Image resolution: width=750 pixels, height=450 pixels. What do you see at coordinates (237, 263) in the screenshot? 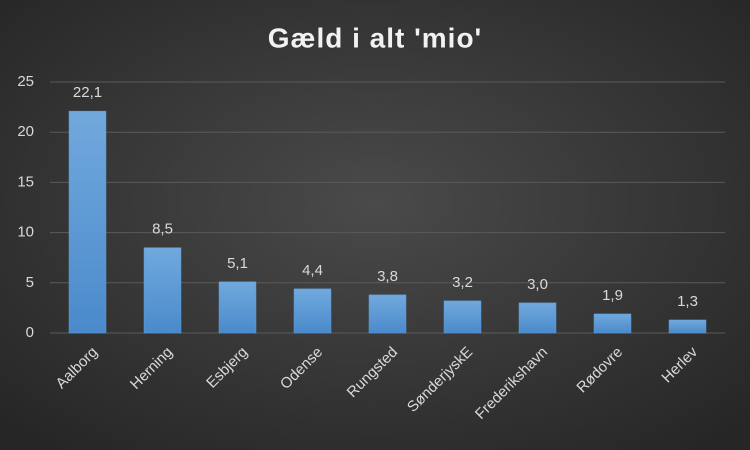
I see `data-label: 5,1` at bounding box center [237, 263].